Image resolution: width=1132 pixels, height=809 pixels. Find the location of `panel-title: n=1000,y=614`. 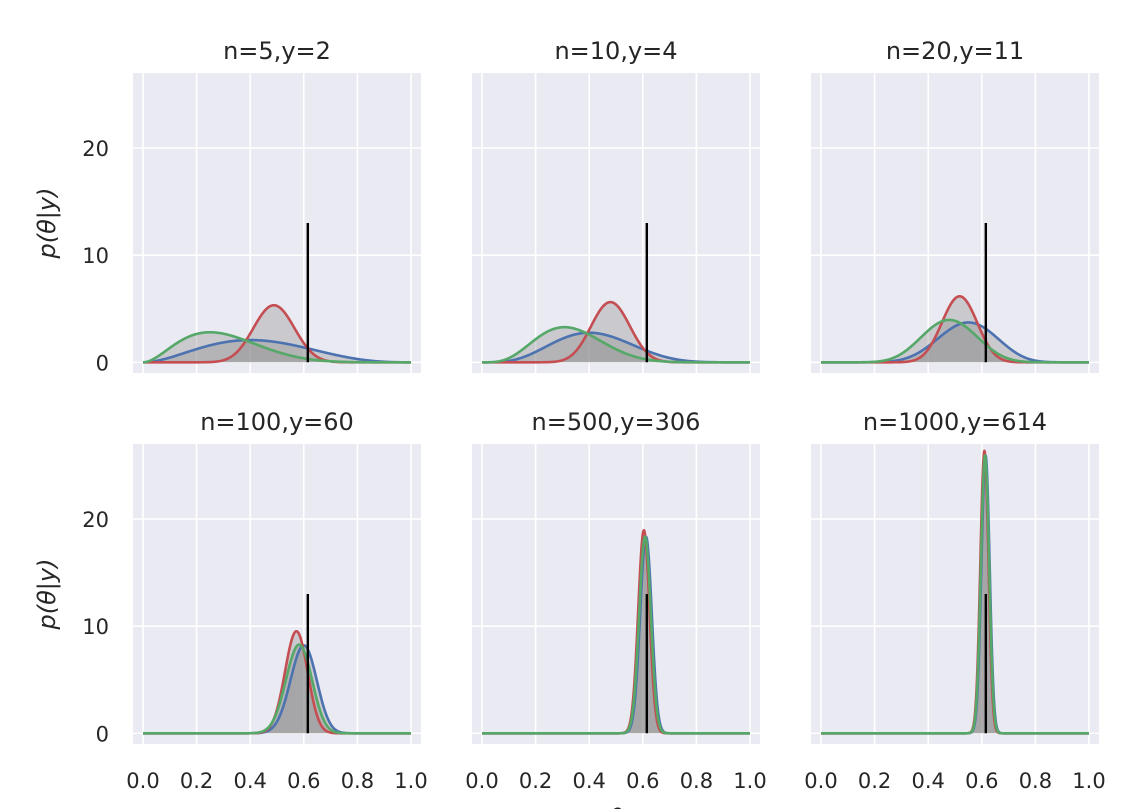

panel-title: n=1000,y=614 is located at coordinates (955, 422).